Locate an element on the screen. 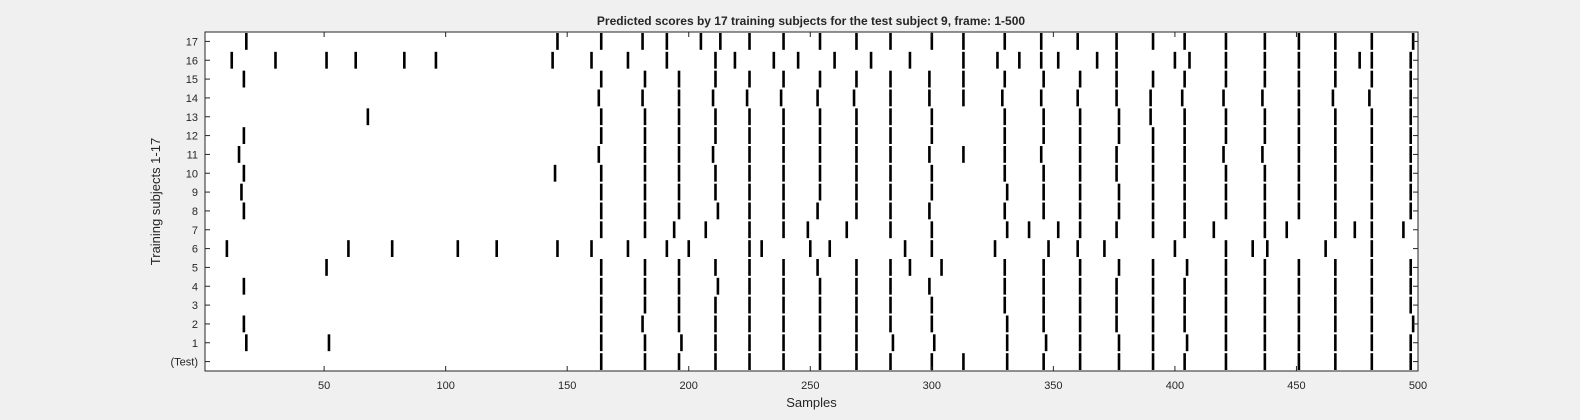  y-tick-label: 12 is located at coordinates (192, 137).